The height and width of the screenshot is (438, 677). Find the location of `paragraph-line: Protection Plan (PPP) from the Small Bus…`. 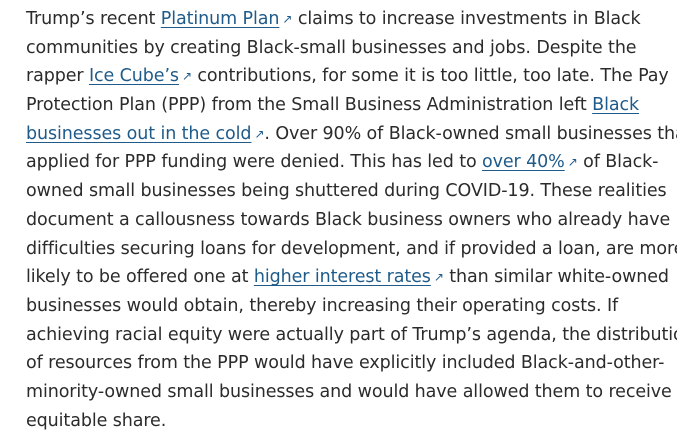

paragraph-line: Protection Plan (PPP) from the Small Bus… is located at coordinates (351, 105).